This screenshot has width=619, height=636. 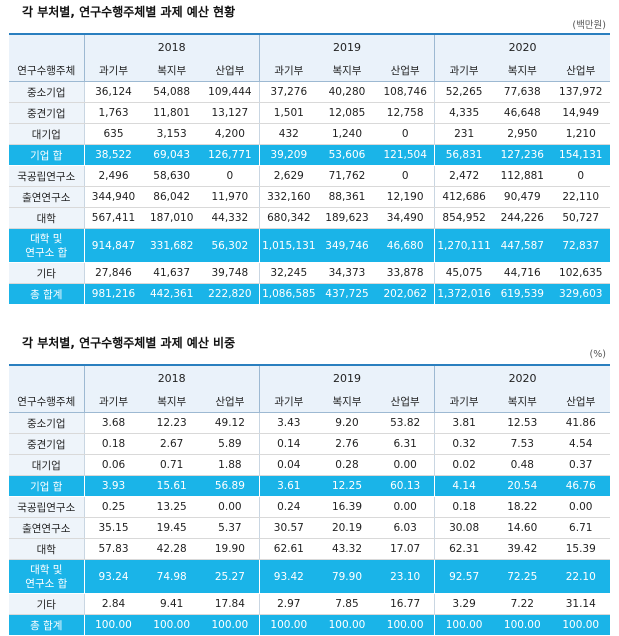 What do you see at coordinates (347, 71) in the screenshot?
I see `ministry-header: 복지부` at bounding box center [347, 71].